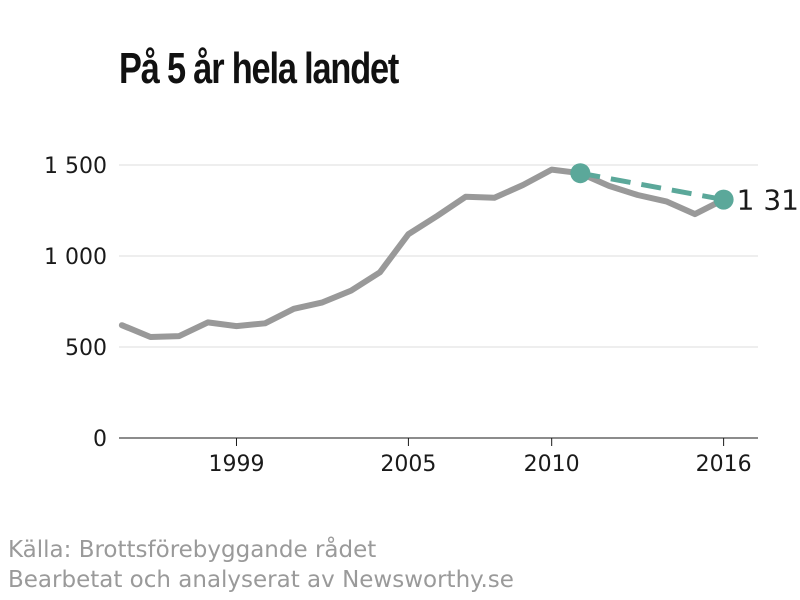  I want to click on highlight-dashed-line, so click(652, 186).